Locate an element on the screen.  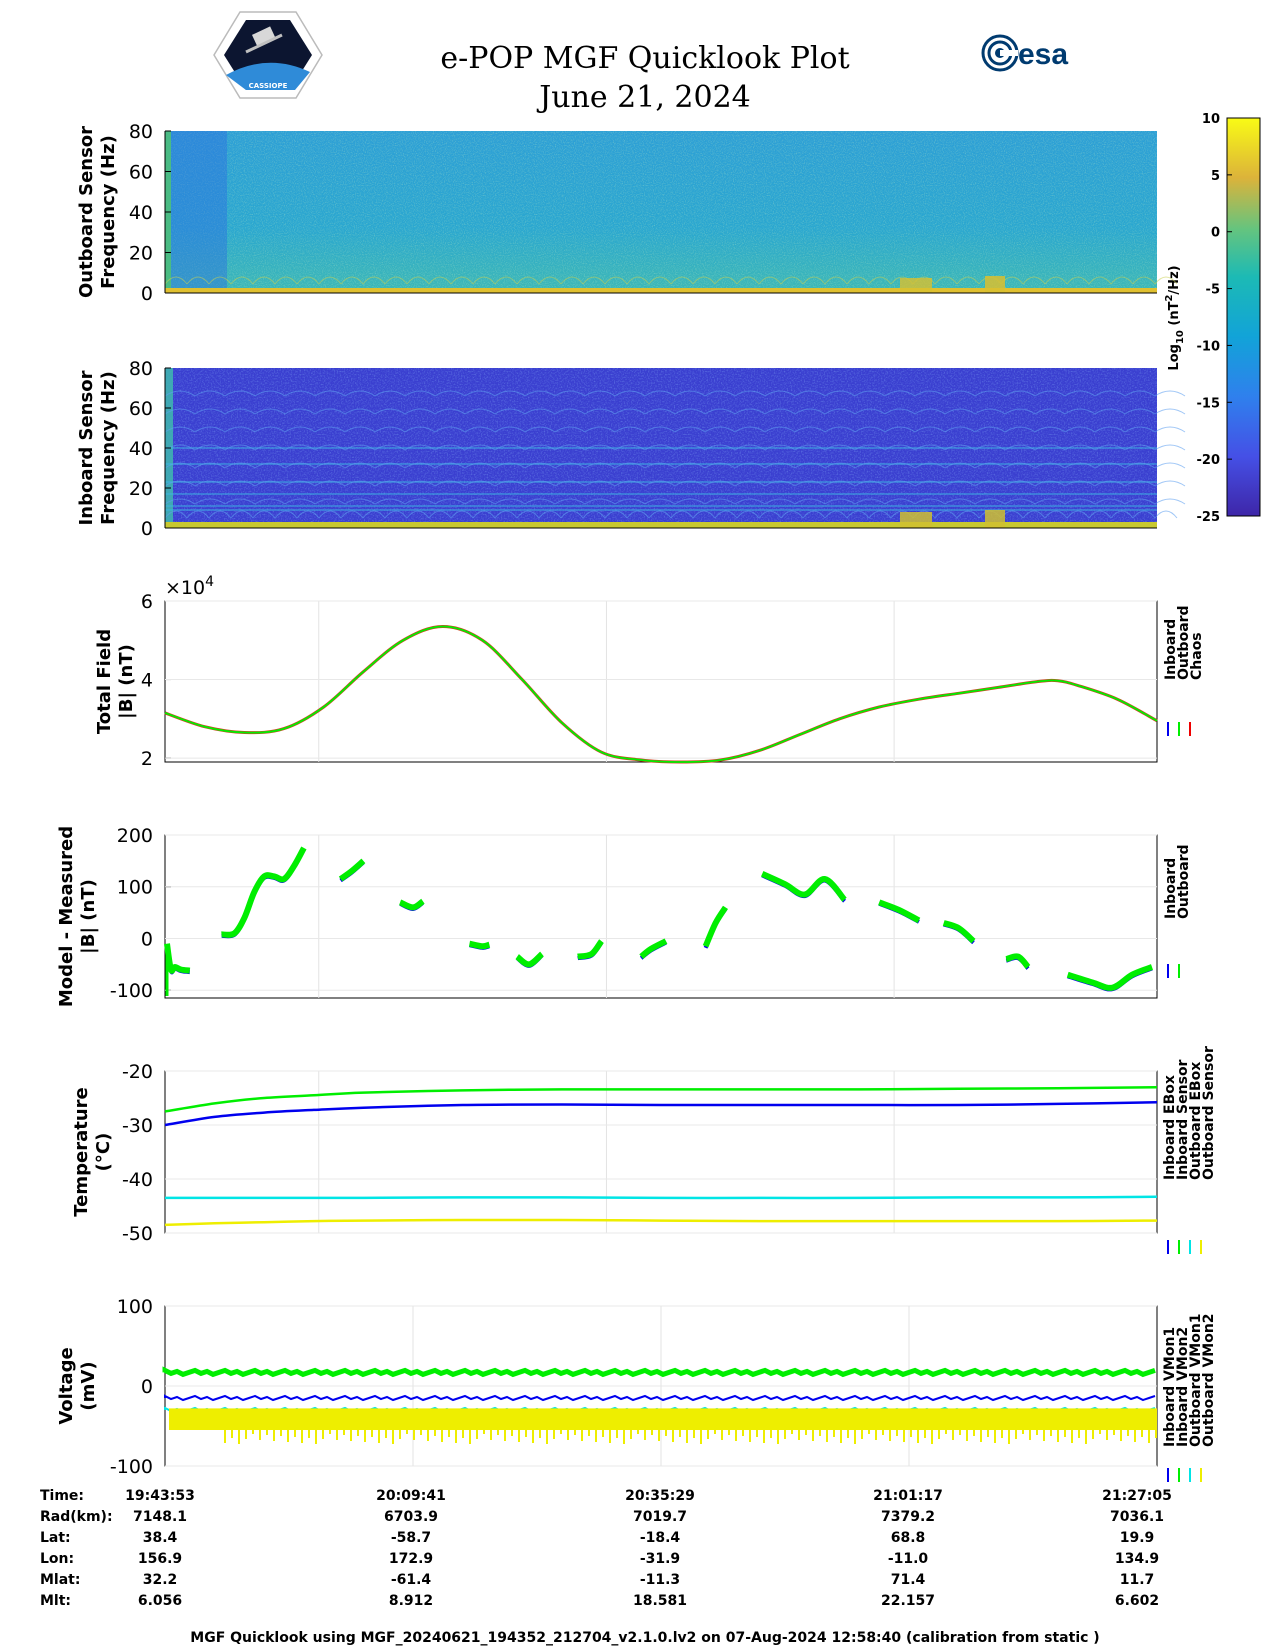
orbit-row-label: Mlat: is located at coordinates (60, 1580).